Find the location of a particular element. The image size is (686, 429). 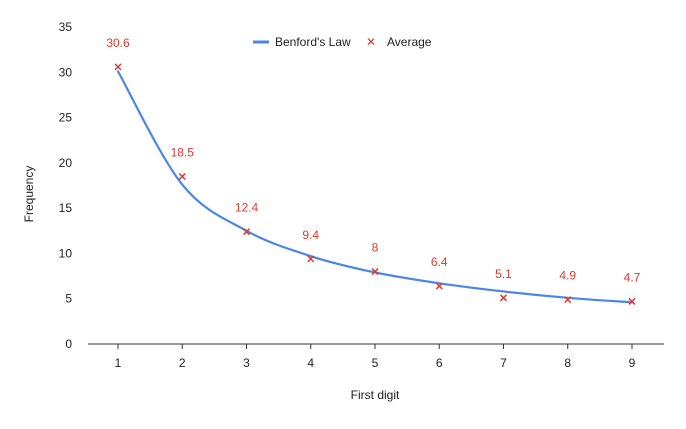

x-tick-label: 9 is located at coordinates (632, 363).